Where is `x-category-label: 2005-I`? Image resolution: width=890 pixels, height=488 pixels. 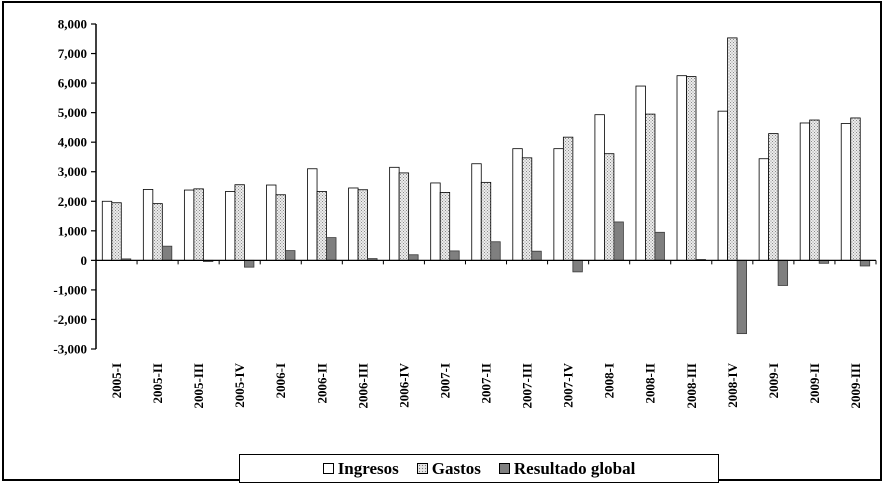 x-category-label: 2005-I is located at coordinates (116, 380).